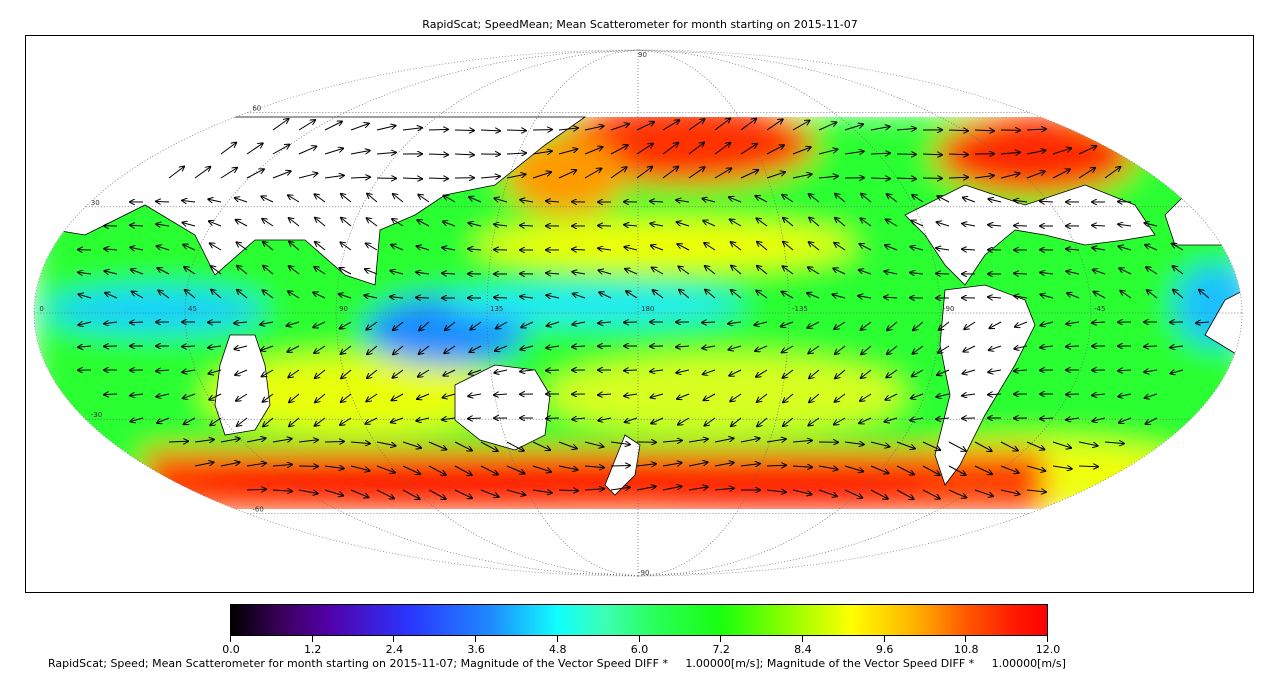  Describe the element at coordinates (558, 649) in the screenshot. I see `colorbar-tick-label: 4.8` at that location.